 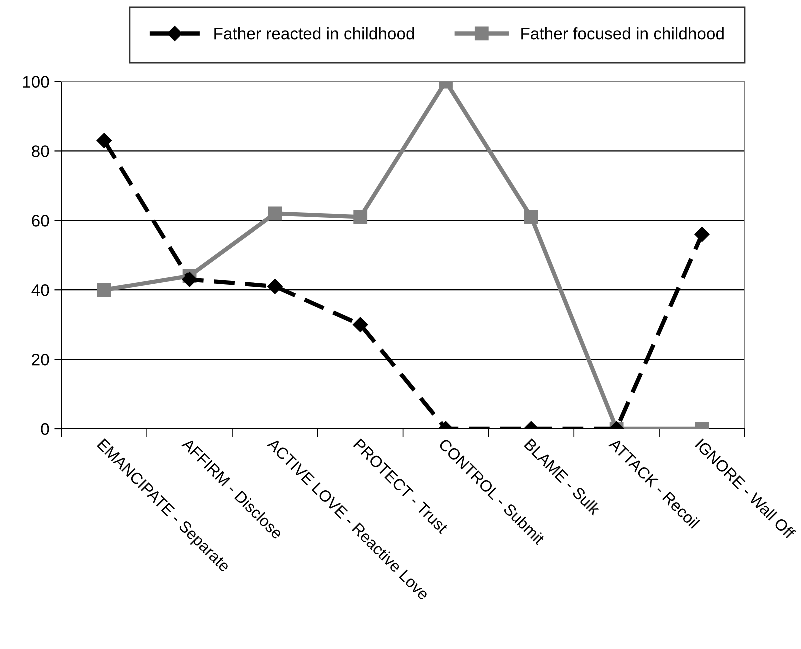 I want to click on y-tick-label: 40, so click(x=41, y=290).